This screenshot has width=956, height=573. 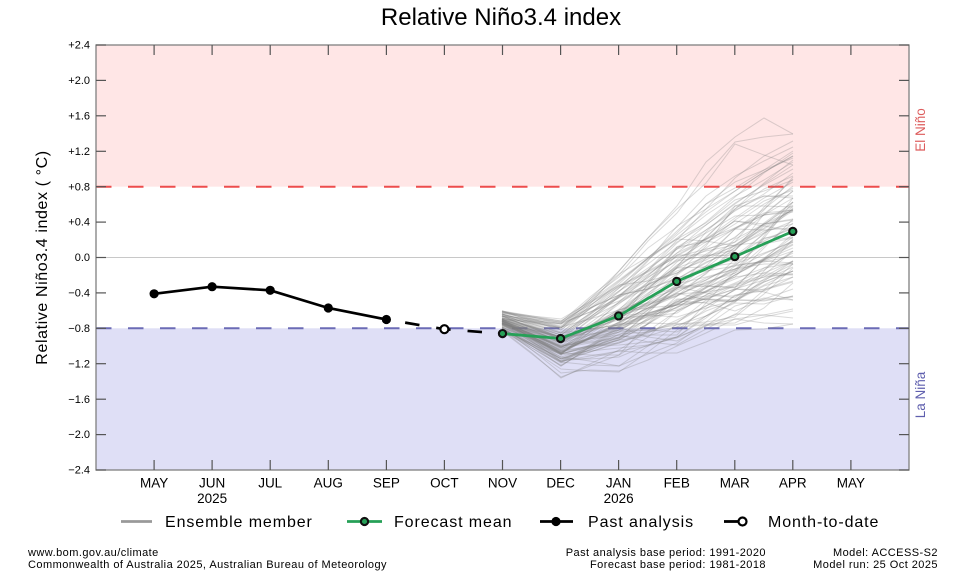 What do you see at coordinates (793, 483) in the screenshot?
I see `svg-text: APR` at bounding box center [793, 483].